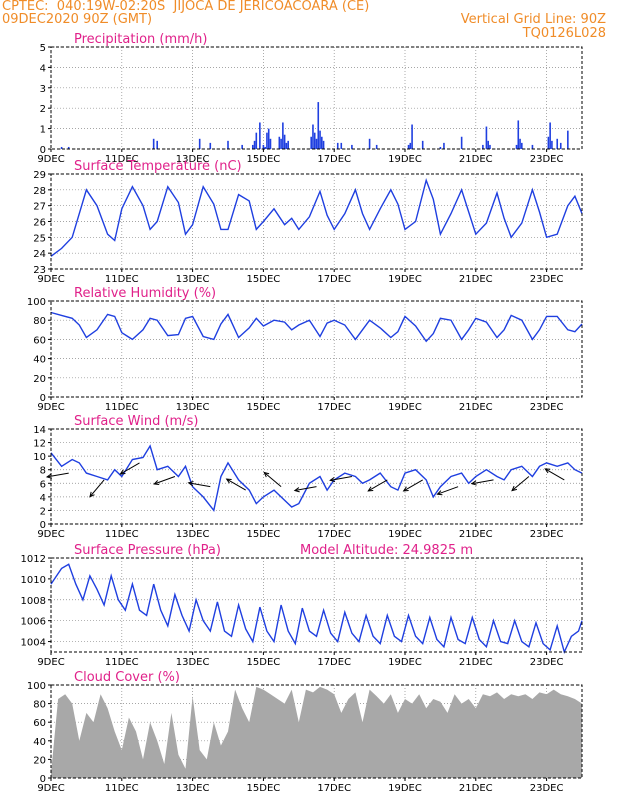 The height and width of the screenshot is (800, 618). I want to click on humidity-xtick: 21DEC, so click(476, 407).